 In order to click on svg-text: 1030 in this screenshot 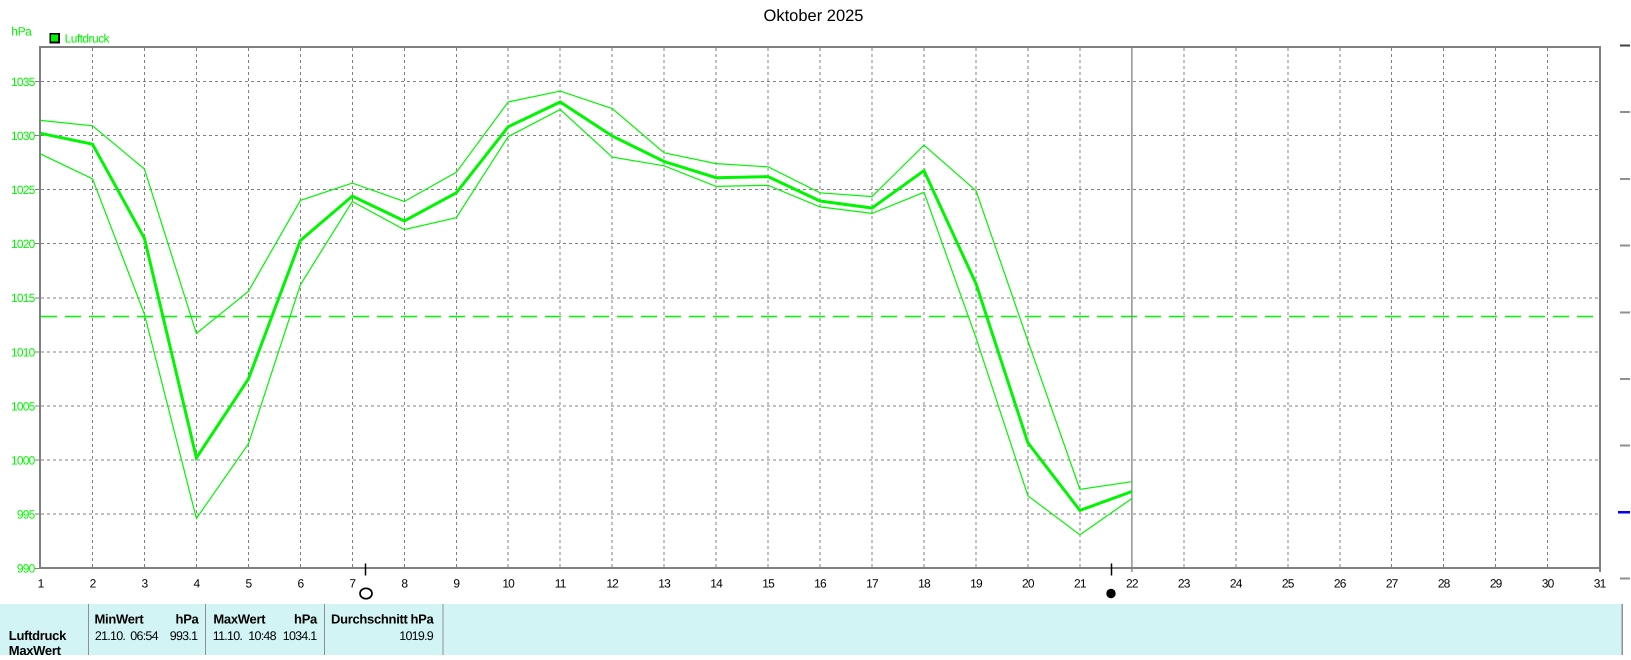, I will do `click(23, 136)`.